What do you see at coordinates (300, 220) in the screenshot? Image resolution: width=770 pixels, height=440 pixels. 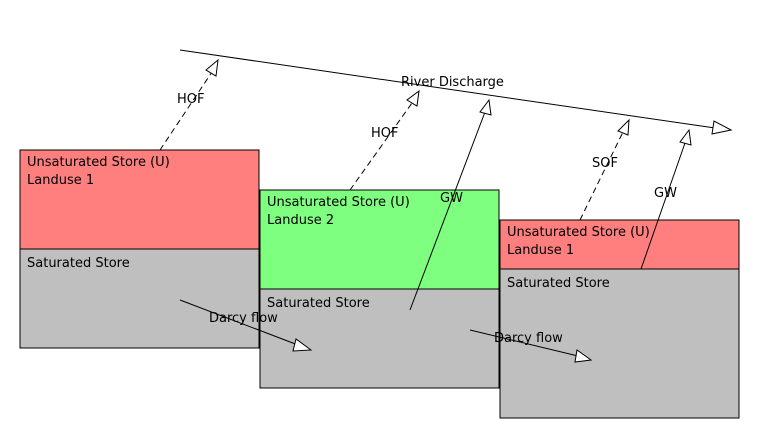 I see `unsaturated-store-2-landuse: Landuse 2` at bounding box center [300, 220].